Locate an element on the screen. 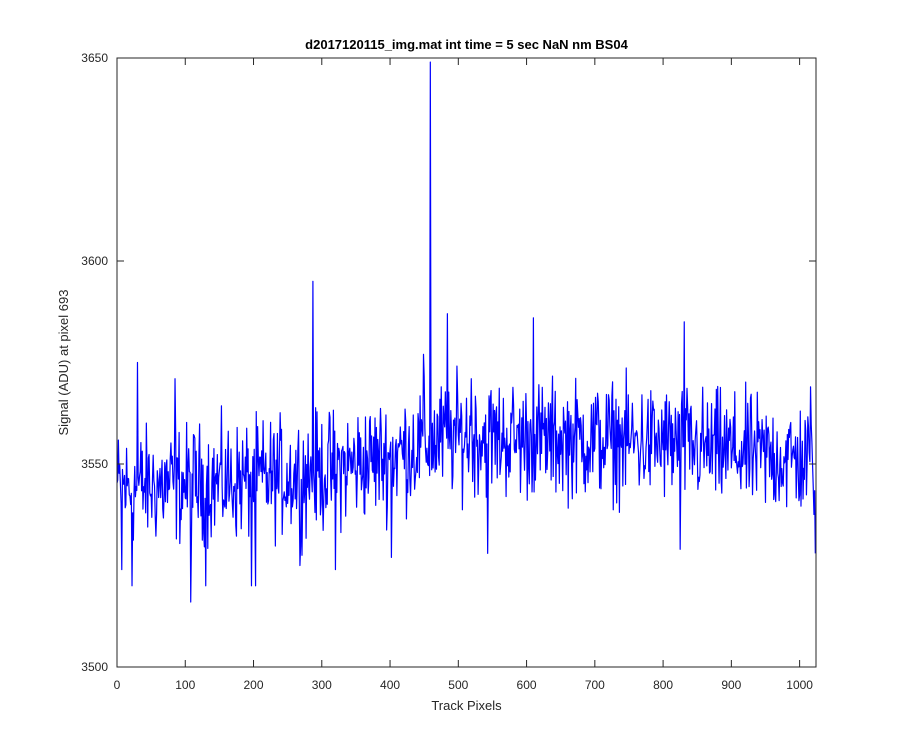  x-tick-label: 1000 is located at coordinates (799, 685).